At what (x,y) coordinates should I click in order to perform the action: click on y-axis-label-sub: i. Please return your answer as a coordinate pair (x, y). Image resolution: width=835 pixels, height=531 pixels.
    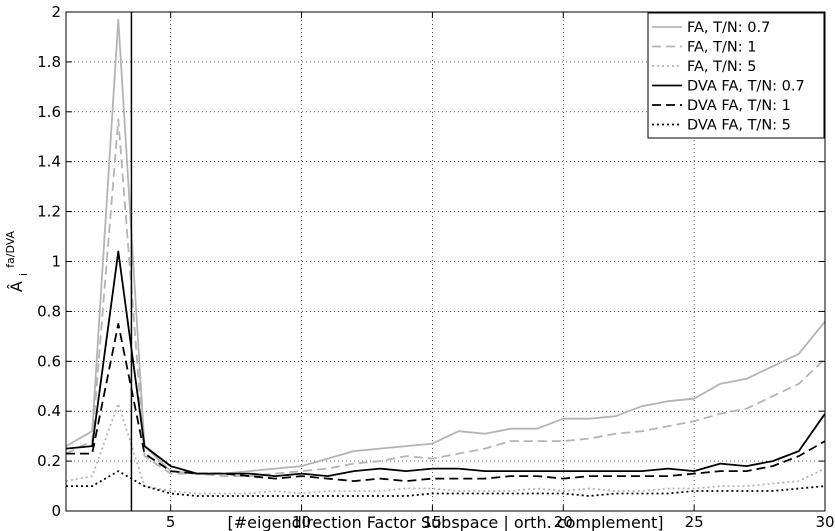
    Looking at the image, I should click on (23, 274).